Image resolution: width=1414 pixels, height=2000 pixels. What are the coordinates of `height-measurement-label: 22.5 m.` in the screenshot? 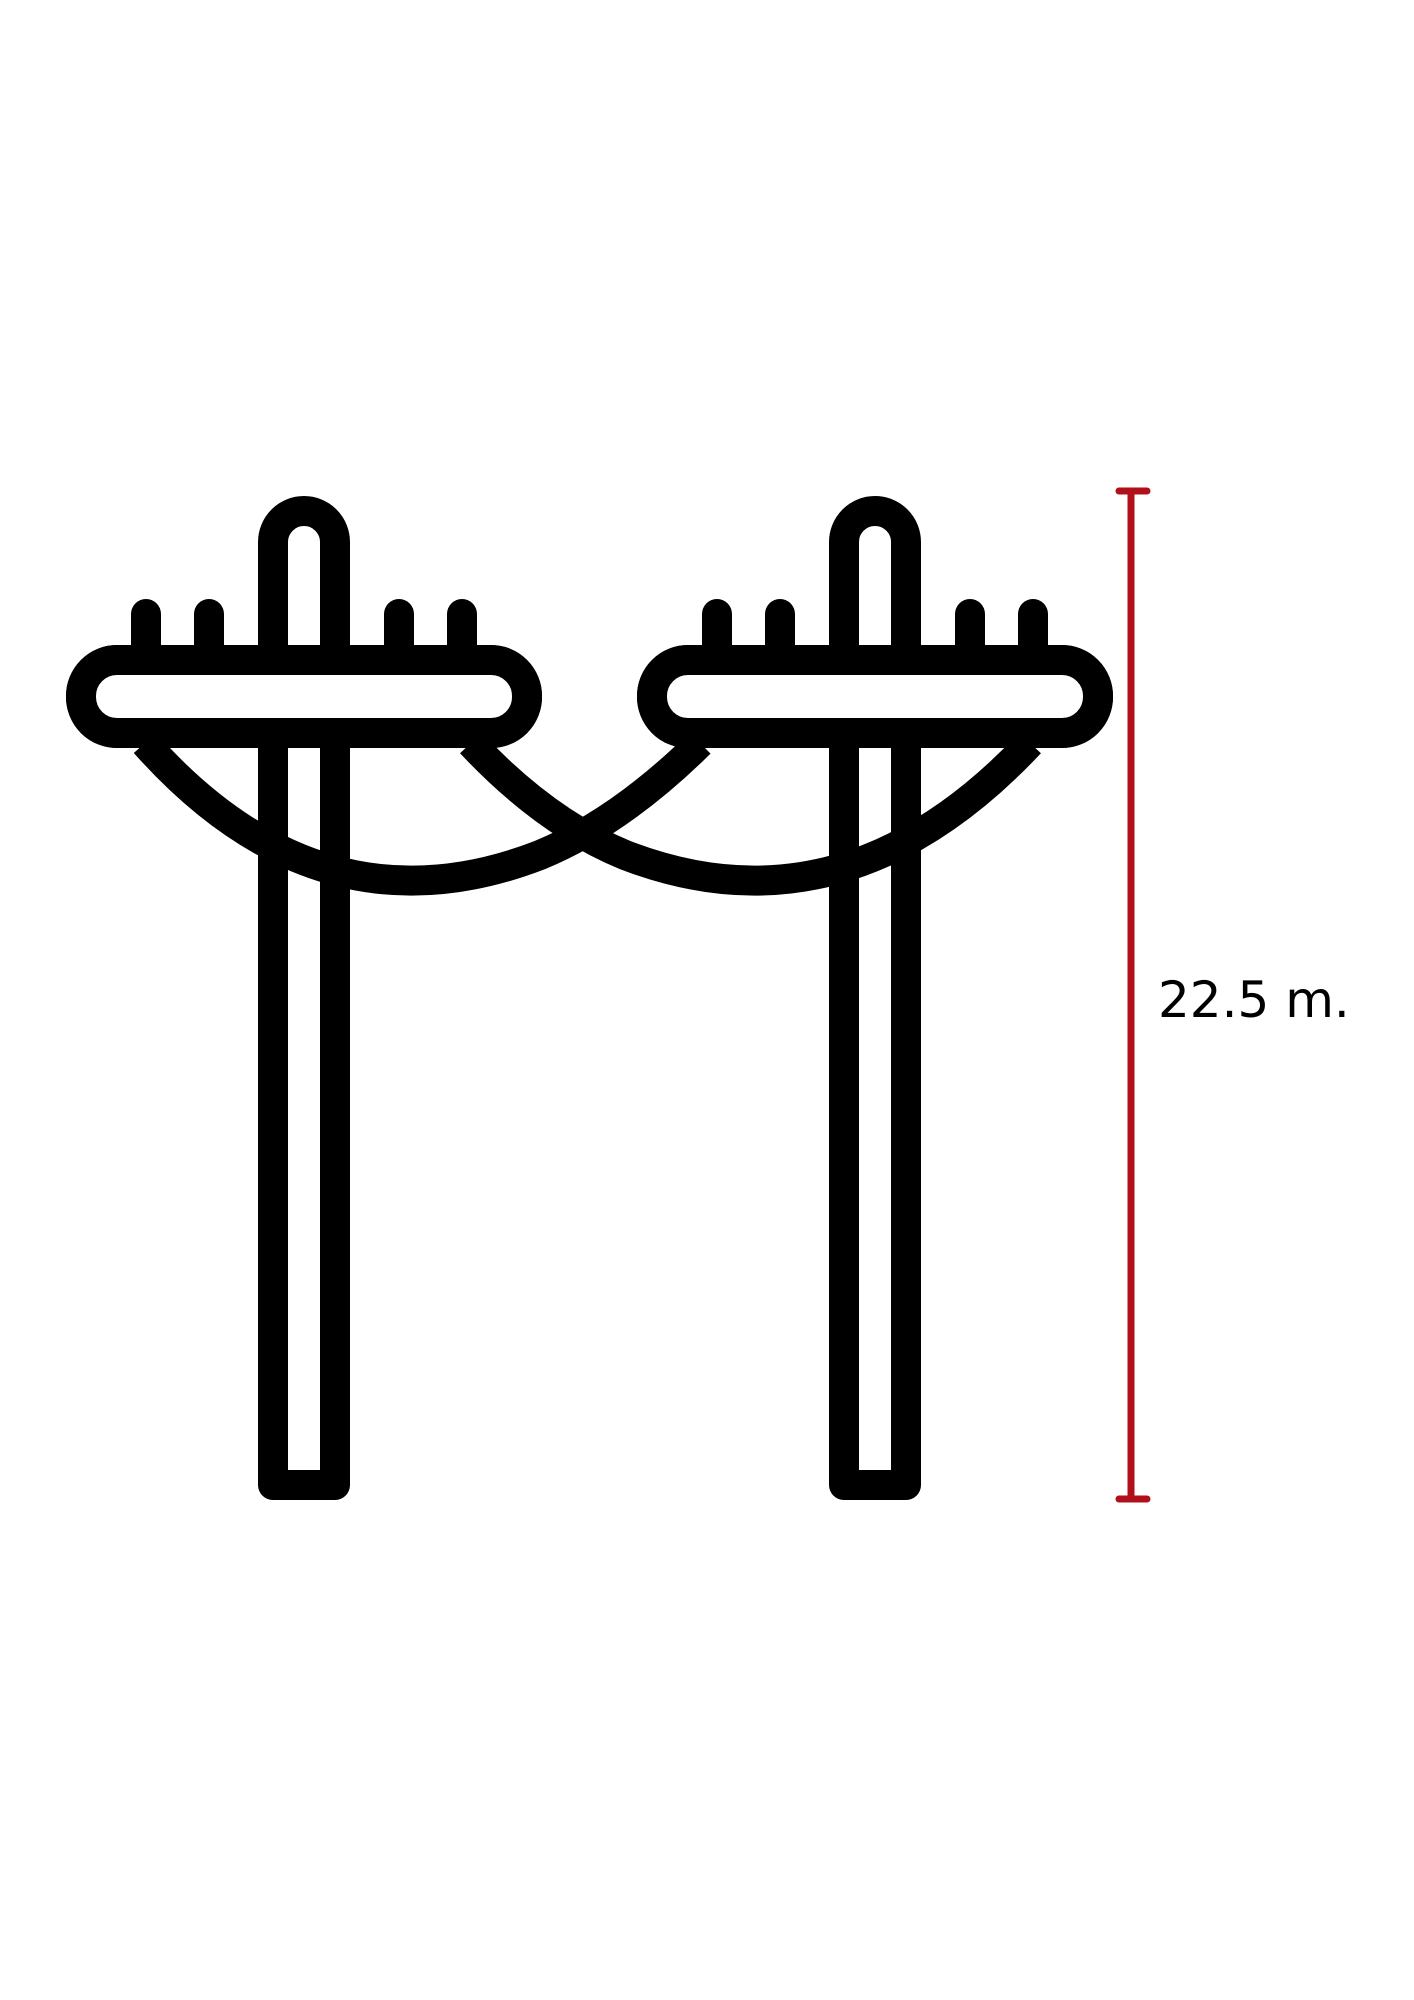 It's located at (1254, 1000).